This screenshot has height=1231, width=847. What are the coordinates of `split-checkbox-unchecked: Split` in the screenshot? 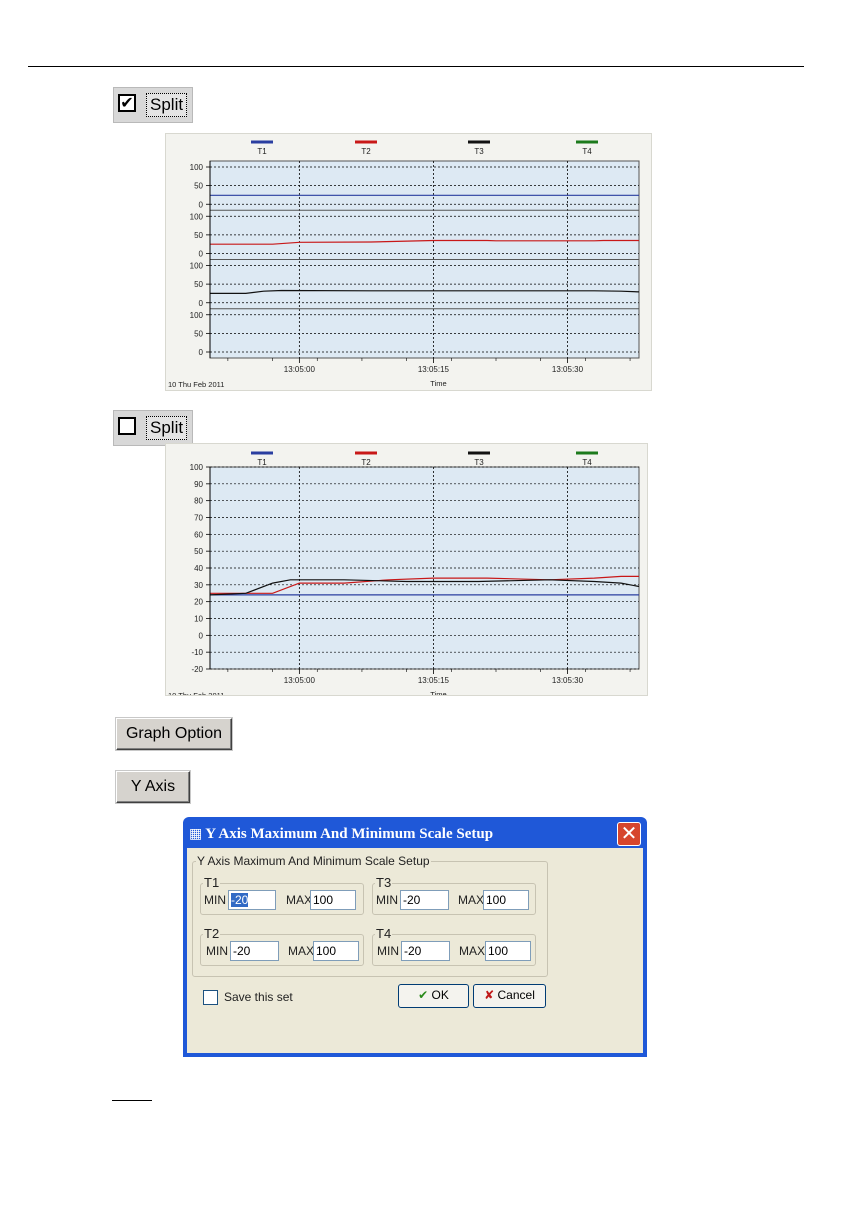 It's located at (158, 427).